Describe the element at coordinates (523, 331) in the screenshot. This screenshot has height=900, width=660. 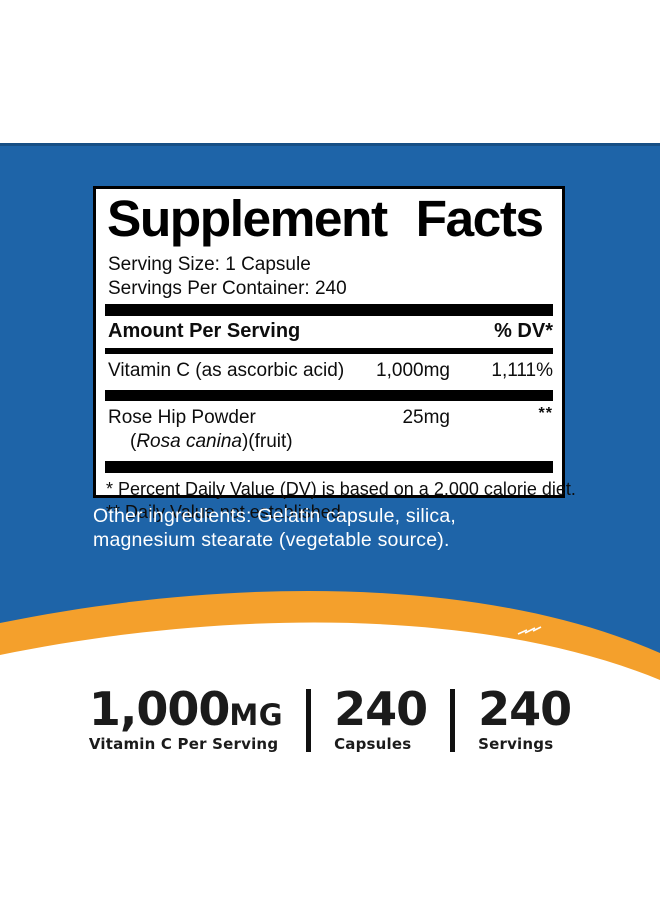
I see `percent-dv-label: % DV*` at that location.